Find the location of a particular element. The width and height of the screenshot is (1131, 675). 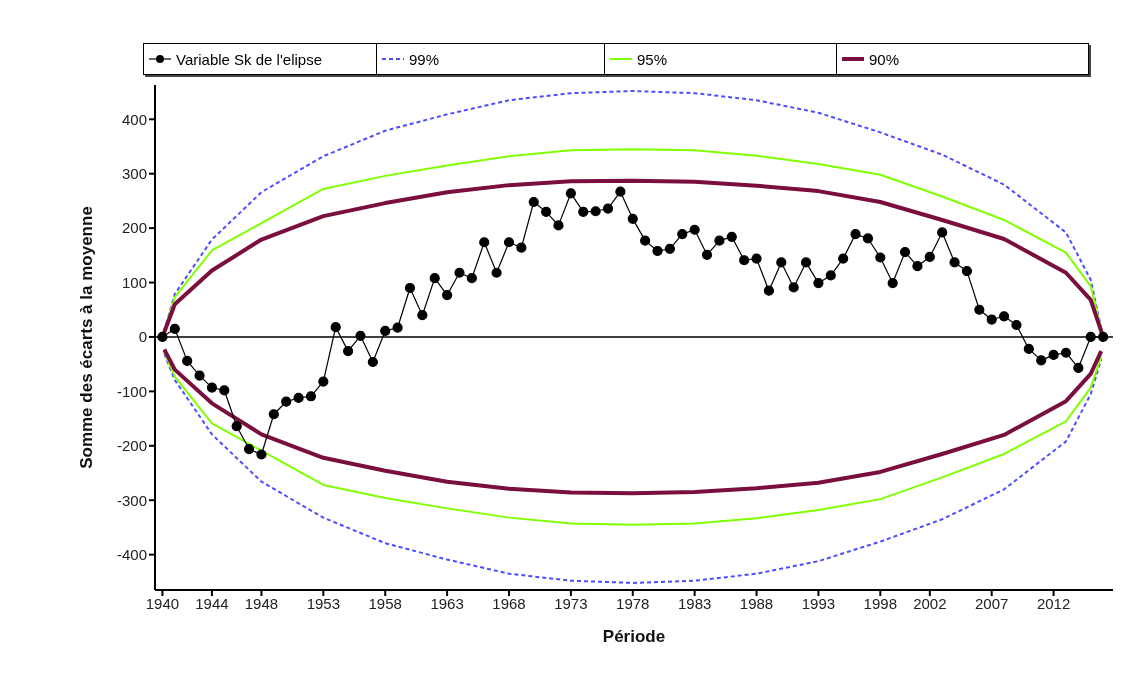

y-tick-label: 300 is located at coordinates (134, 174).